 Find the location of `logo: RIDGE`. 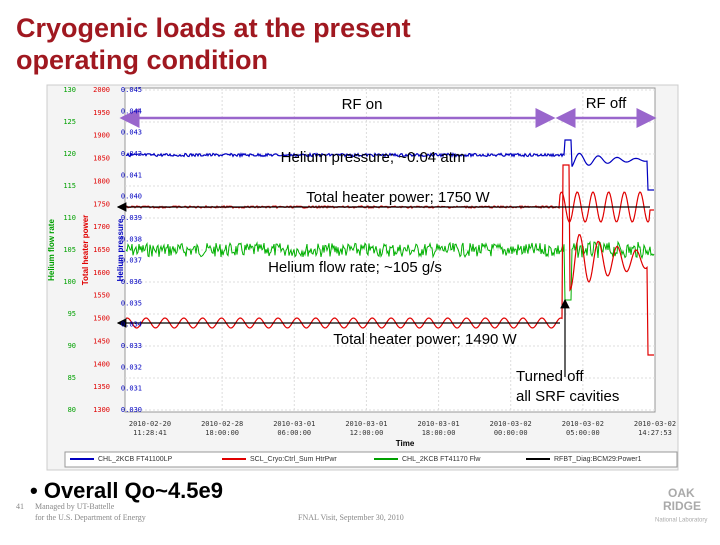

logo: RIDGE is located at coordinates (682, 506).